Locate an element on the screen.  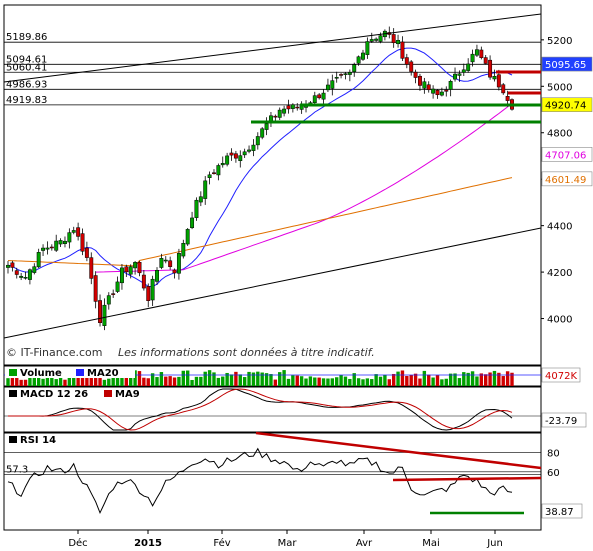
level-label: 5094.61 is located at coordinates (26, 59).